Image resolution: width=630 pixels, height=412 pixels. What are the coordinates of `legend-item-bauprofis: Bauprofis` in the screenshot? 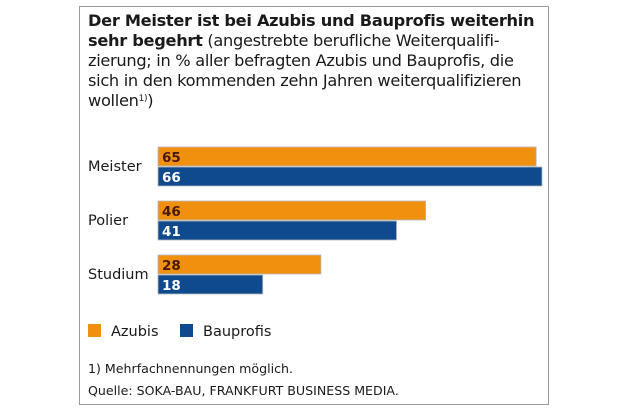 It's located at (225, 332).